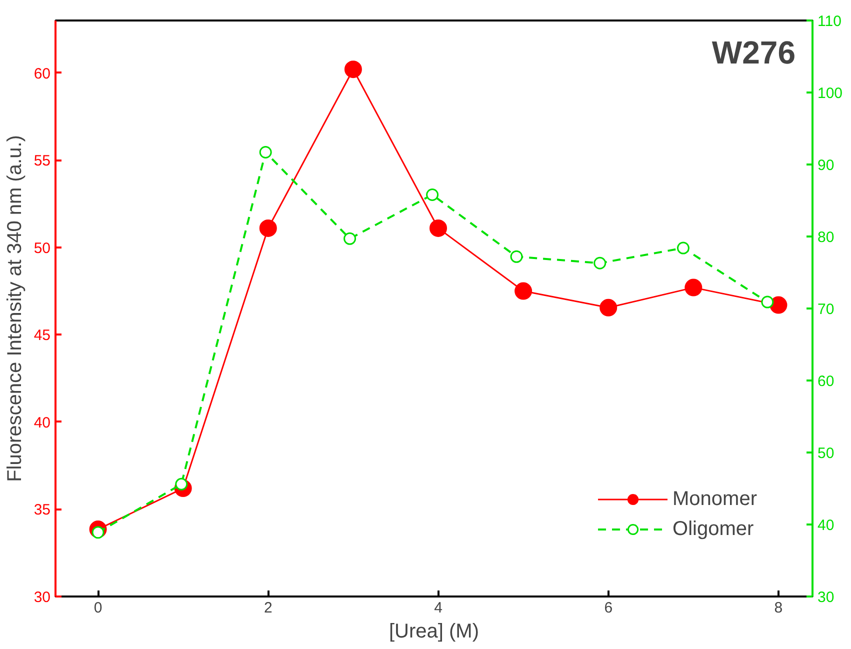  Describe the element at coordinates (714, 499) in the screenshot. I see `legend-label: Monomer` at that location.